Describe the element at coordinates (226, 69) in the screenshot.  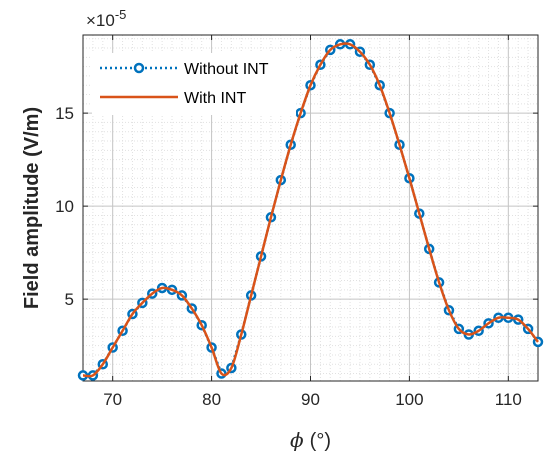
I see `legend-label-without-int: Without INT` at that location.